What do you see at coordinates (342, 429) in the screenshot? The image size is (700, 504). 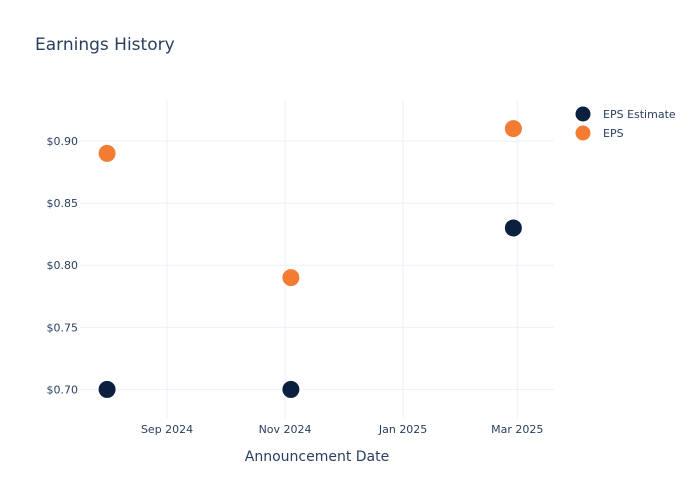 I see `x-axis: Sep 2024 Nov 2024 Jan 2025 Mar 2025` at bounding box center [342, 429].